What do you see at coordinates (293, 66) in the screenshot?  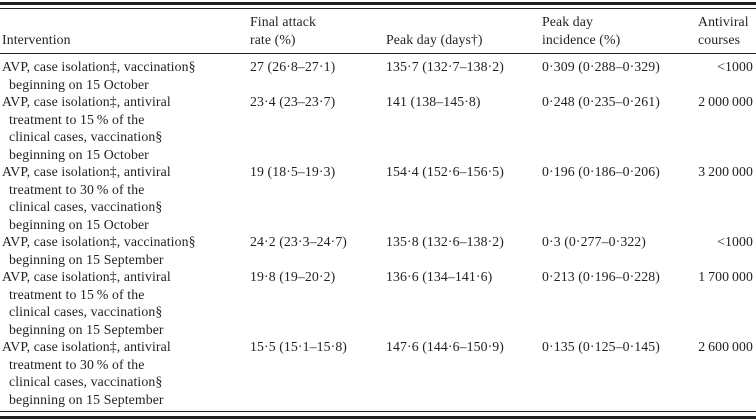 I see `final-attack-rate-cell: 27 (26·8–27·1)` at bounding box center [293, 66].